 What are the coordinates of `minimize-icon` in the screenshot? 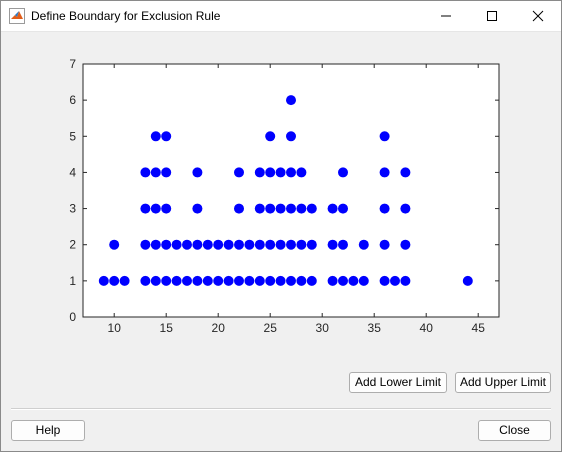 It's located at (446, 16).